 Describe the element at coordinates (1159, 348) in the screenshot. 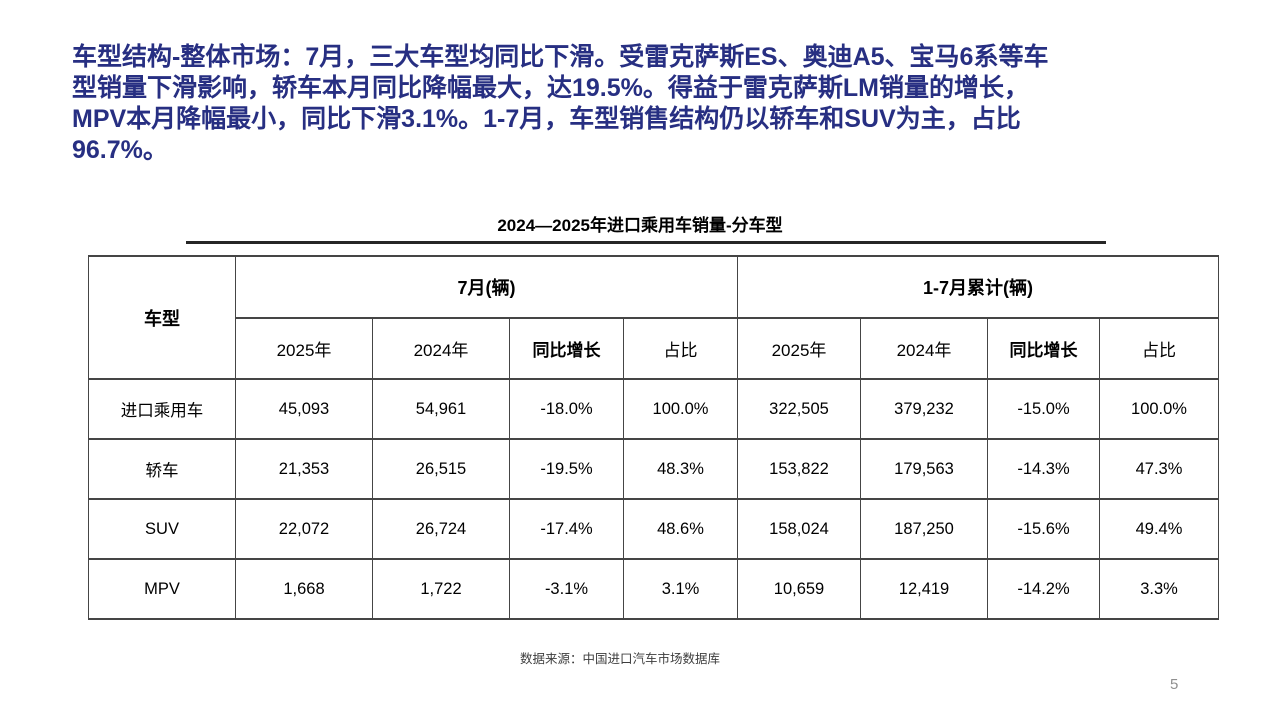

I see `col-header-ytd-share: 占比` at that location.